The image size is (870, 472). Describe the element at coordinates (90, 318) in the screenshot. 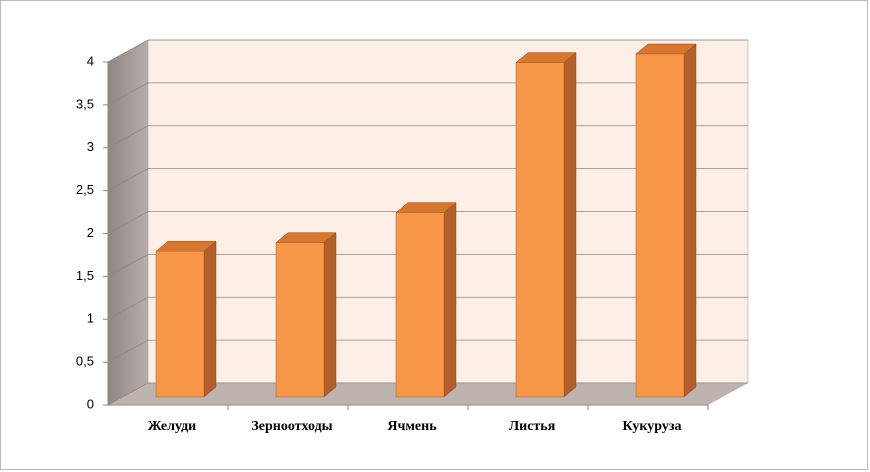

I see `y-tick-label: 1` at that location.